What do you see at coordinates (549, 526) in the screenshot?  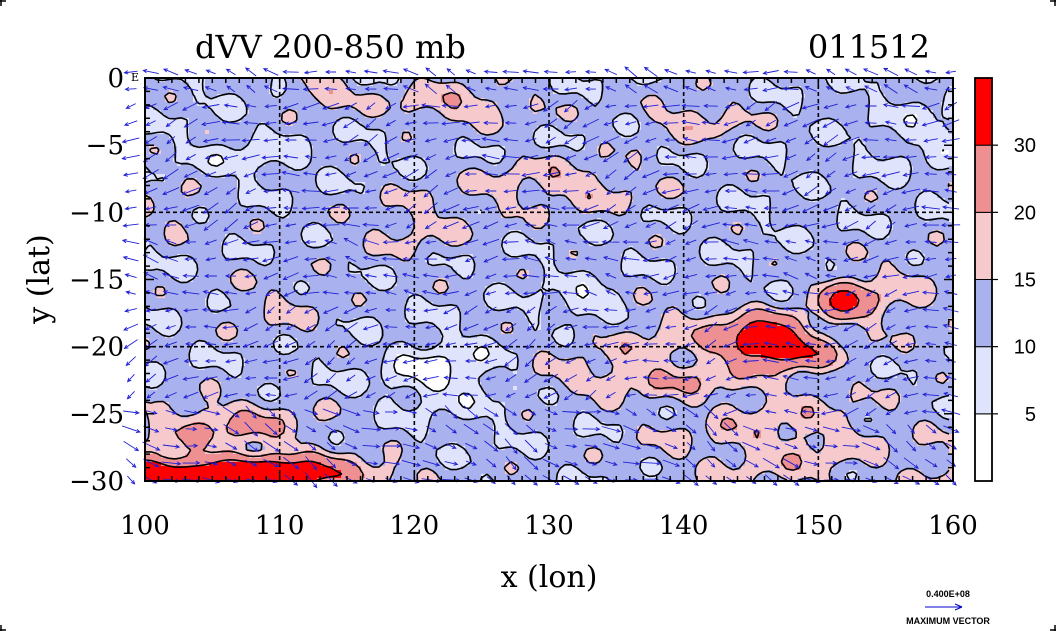 I see `x-tick-labels: 100 110 120 130 140 150 160` at bounding box center [549, 526].